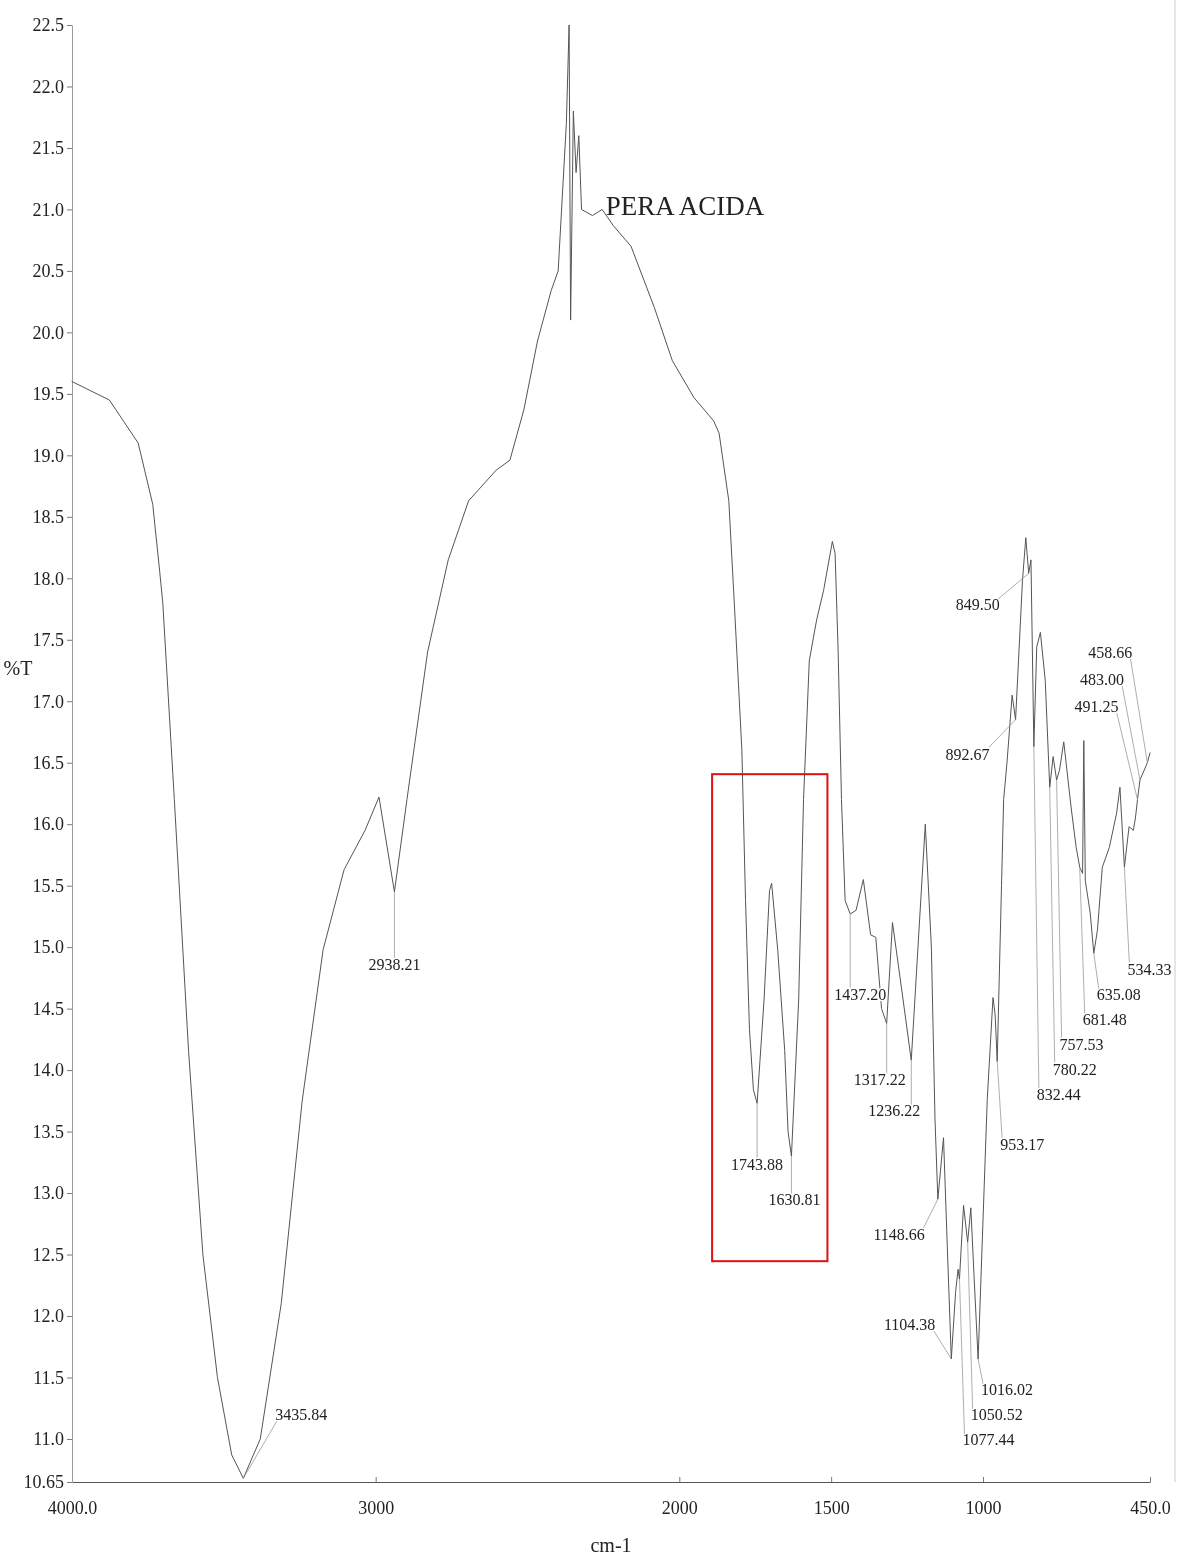  Describe the element at coordinates (376, 1507) in the screenshot. I see `x-tick-label: 3000` at that location.